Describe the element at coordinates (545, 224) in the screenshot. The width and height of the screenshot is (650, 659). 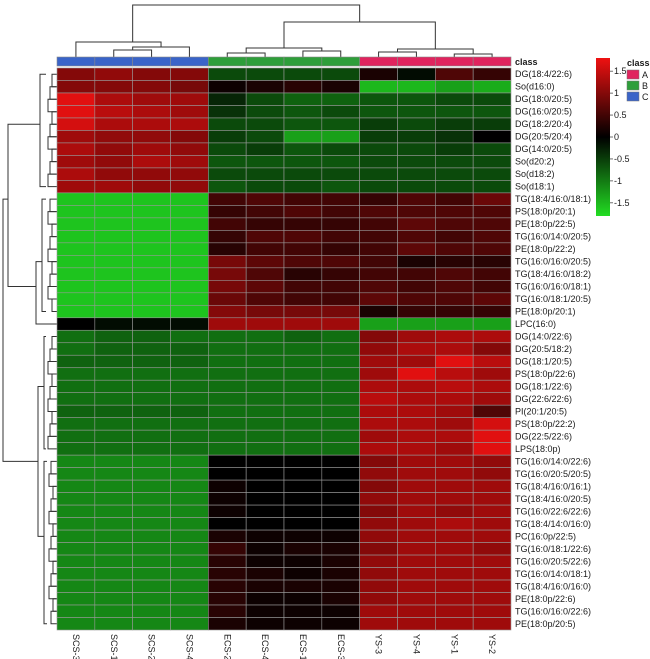
I see `row-label: PE(18:0p/22:5)` at that location.